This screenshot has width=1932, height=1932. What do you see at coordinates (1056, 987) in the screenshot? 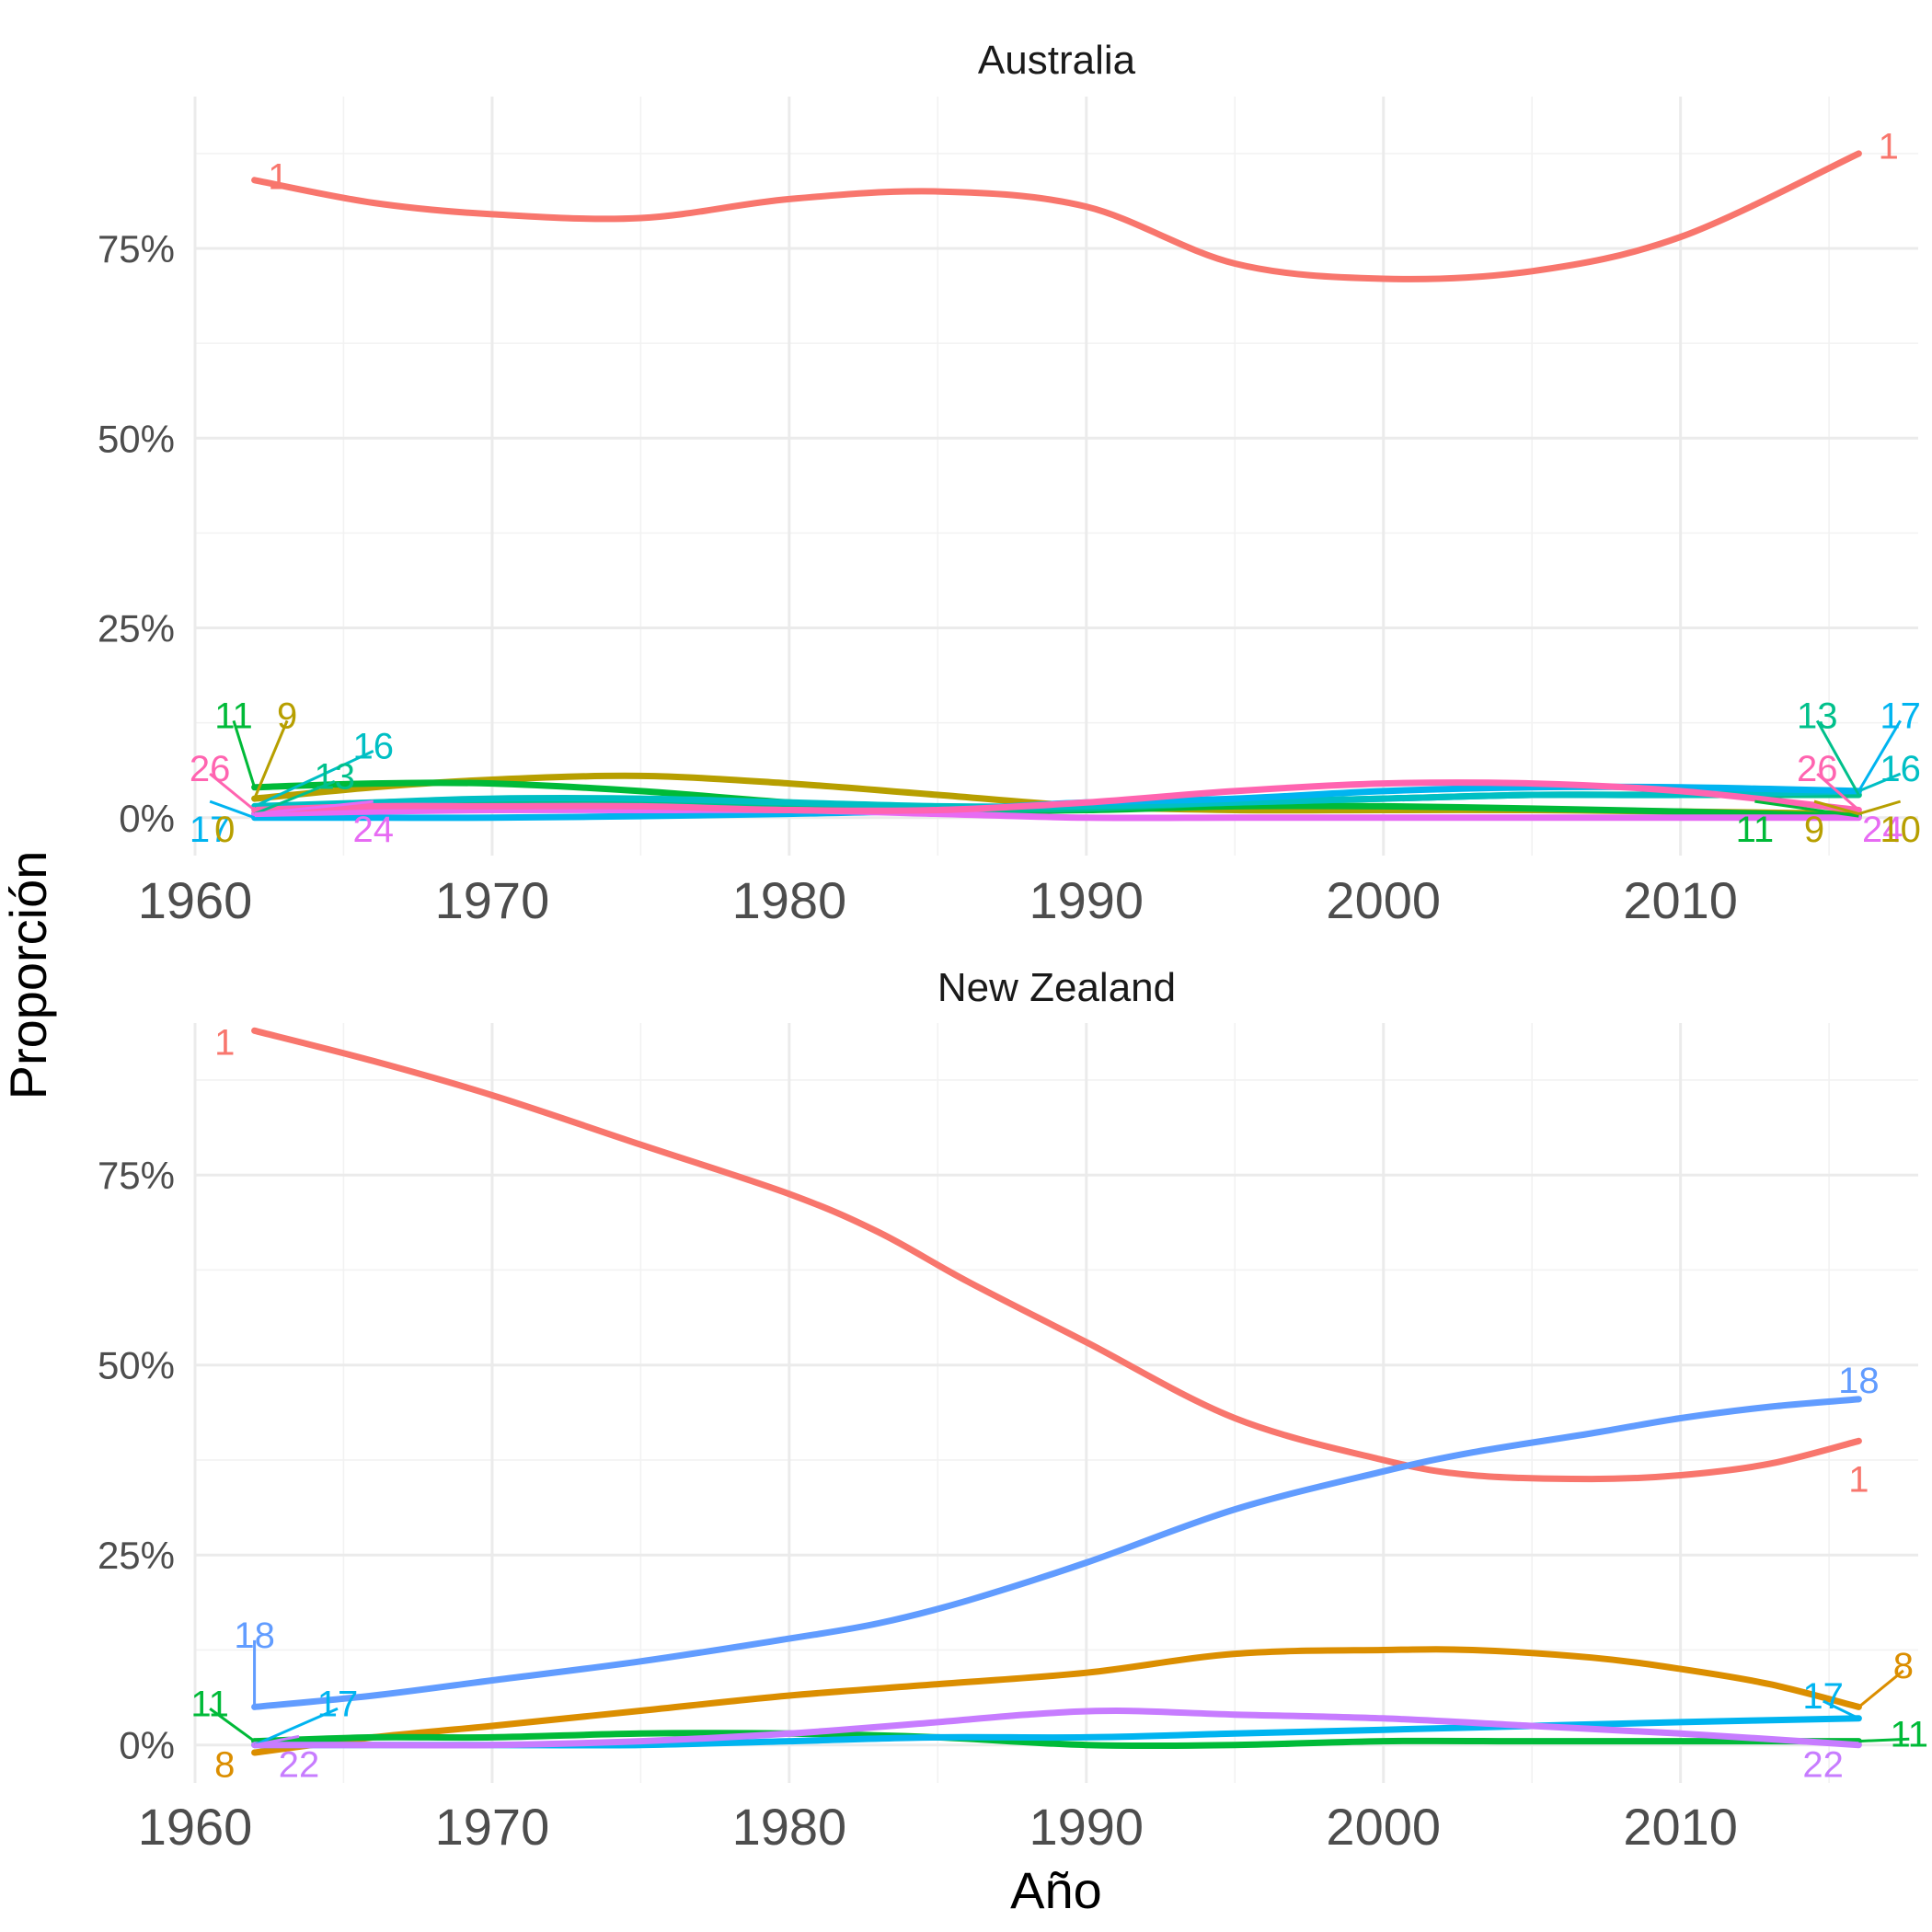
I see `panel-title: New Zealand` at bounding box center [1056, 987].